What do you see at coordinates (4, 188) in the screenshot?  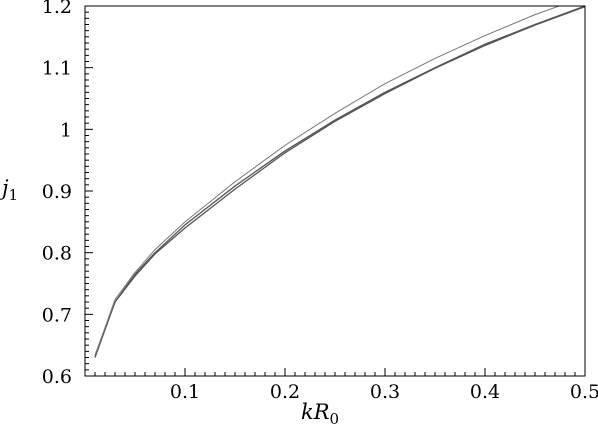 I see `y-axis-label-main: j` at bounding box center [4, 188].